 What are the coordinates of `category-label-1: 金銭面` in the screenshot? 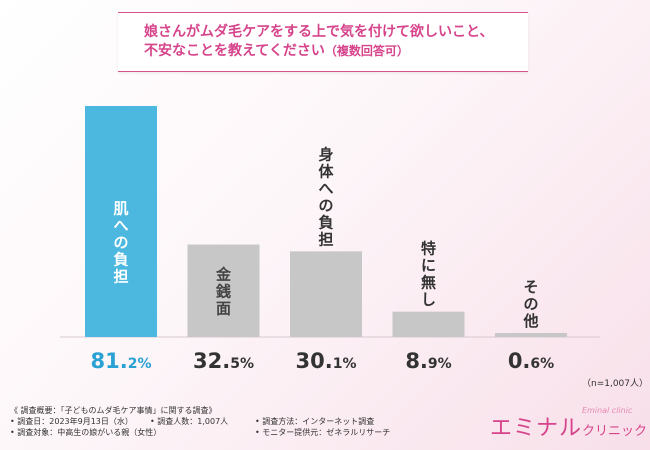 It's located at (223, 291).